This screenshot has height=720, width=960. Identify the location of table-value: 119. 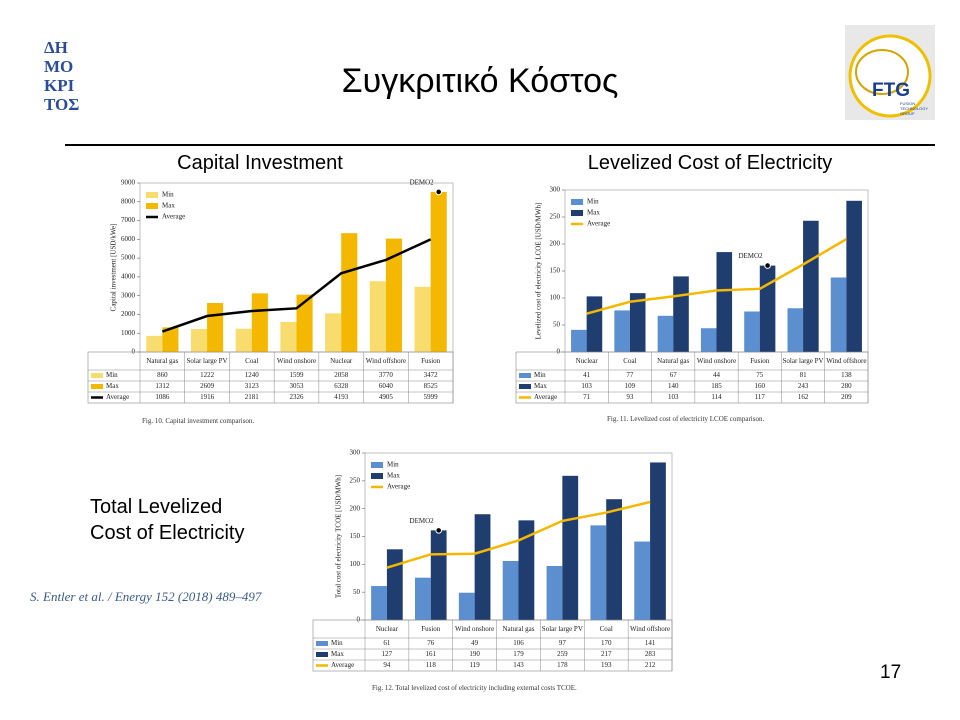
(475, 665).